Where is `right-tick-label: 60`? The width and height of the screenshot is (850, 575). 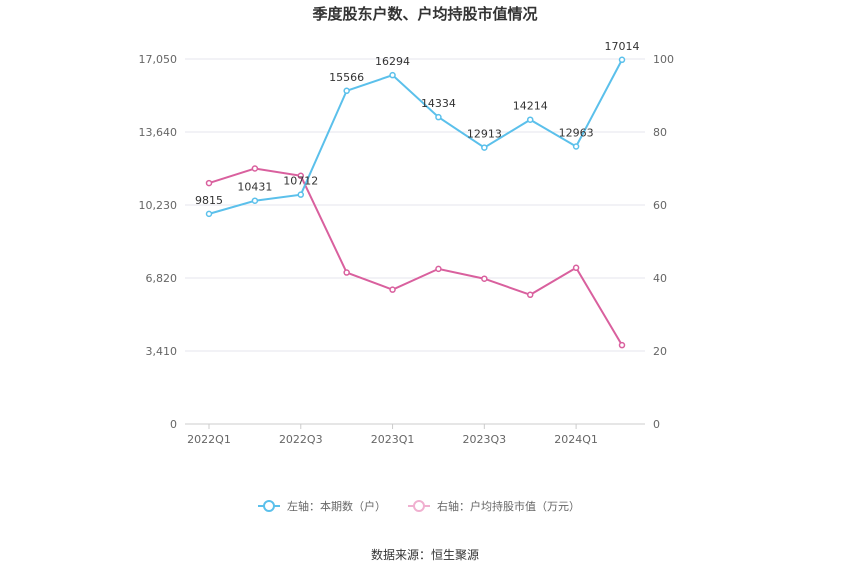
right-tick-label: 60 is located at coordinates (660, 205).